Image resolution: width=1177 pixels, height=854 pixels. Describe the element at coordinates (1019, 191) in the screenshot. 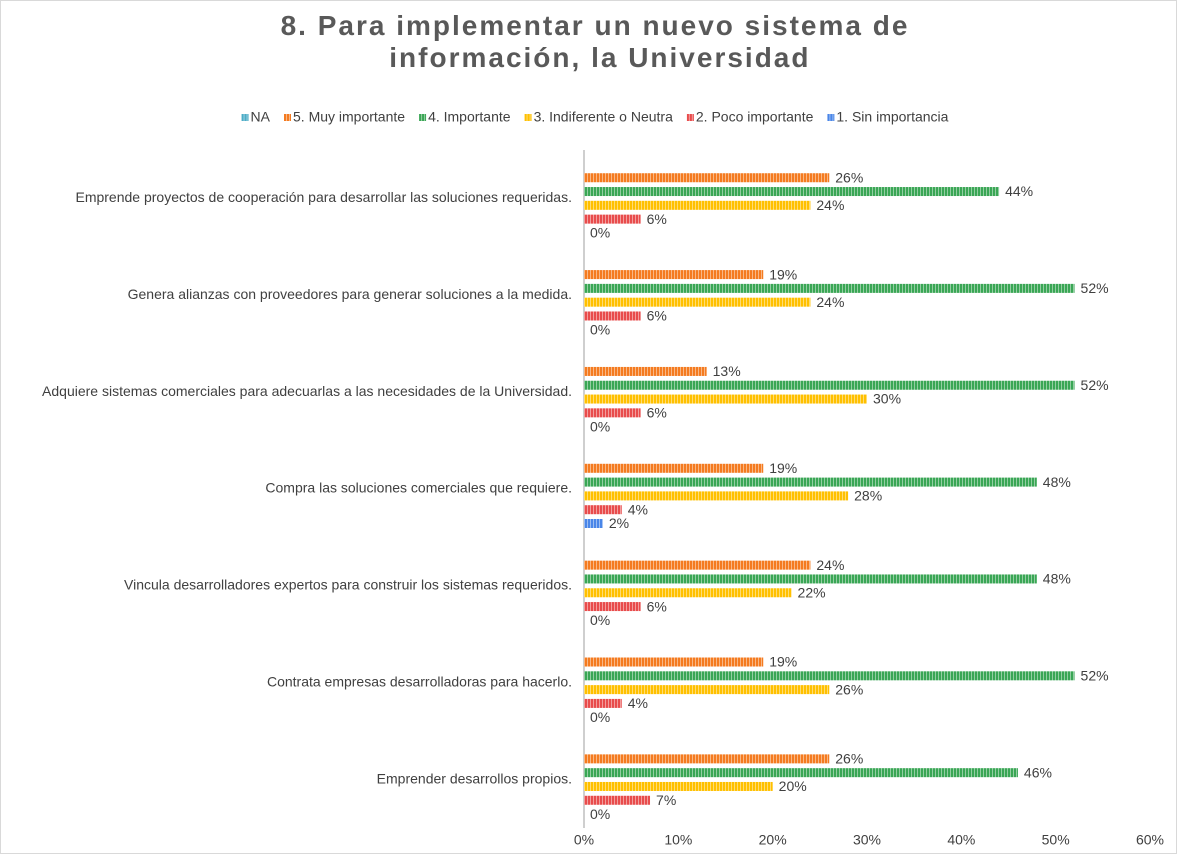

I see `data-label: 44%` at that location.